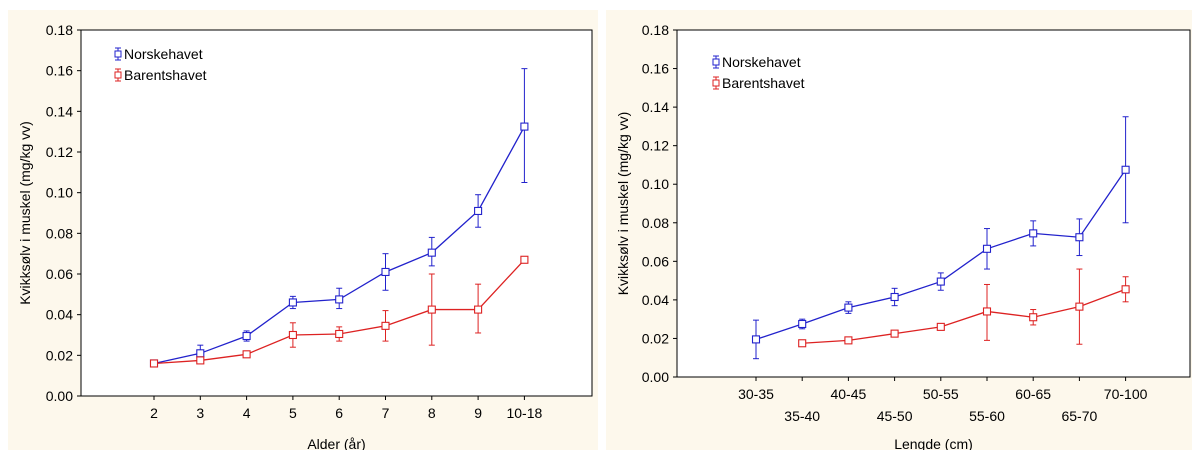 This screenshot has height=450, width=1194. I want to click on x-tick-label: 3, so click(200, 413).